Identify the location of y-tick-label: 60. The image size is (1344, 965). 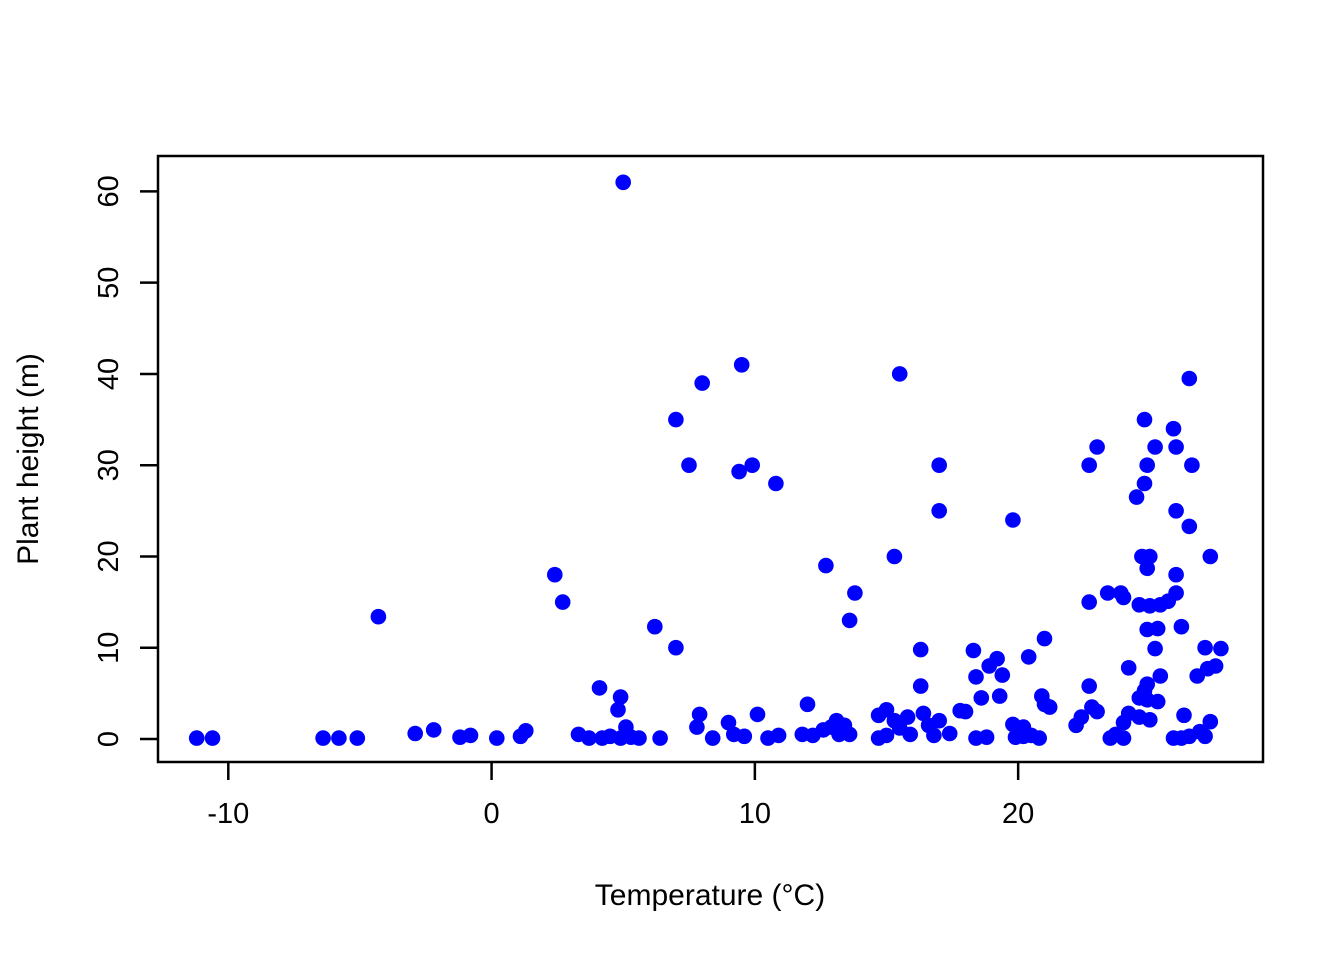
(109, 191).